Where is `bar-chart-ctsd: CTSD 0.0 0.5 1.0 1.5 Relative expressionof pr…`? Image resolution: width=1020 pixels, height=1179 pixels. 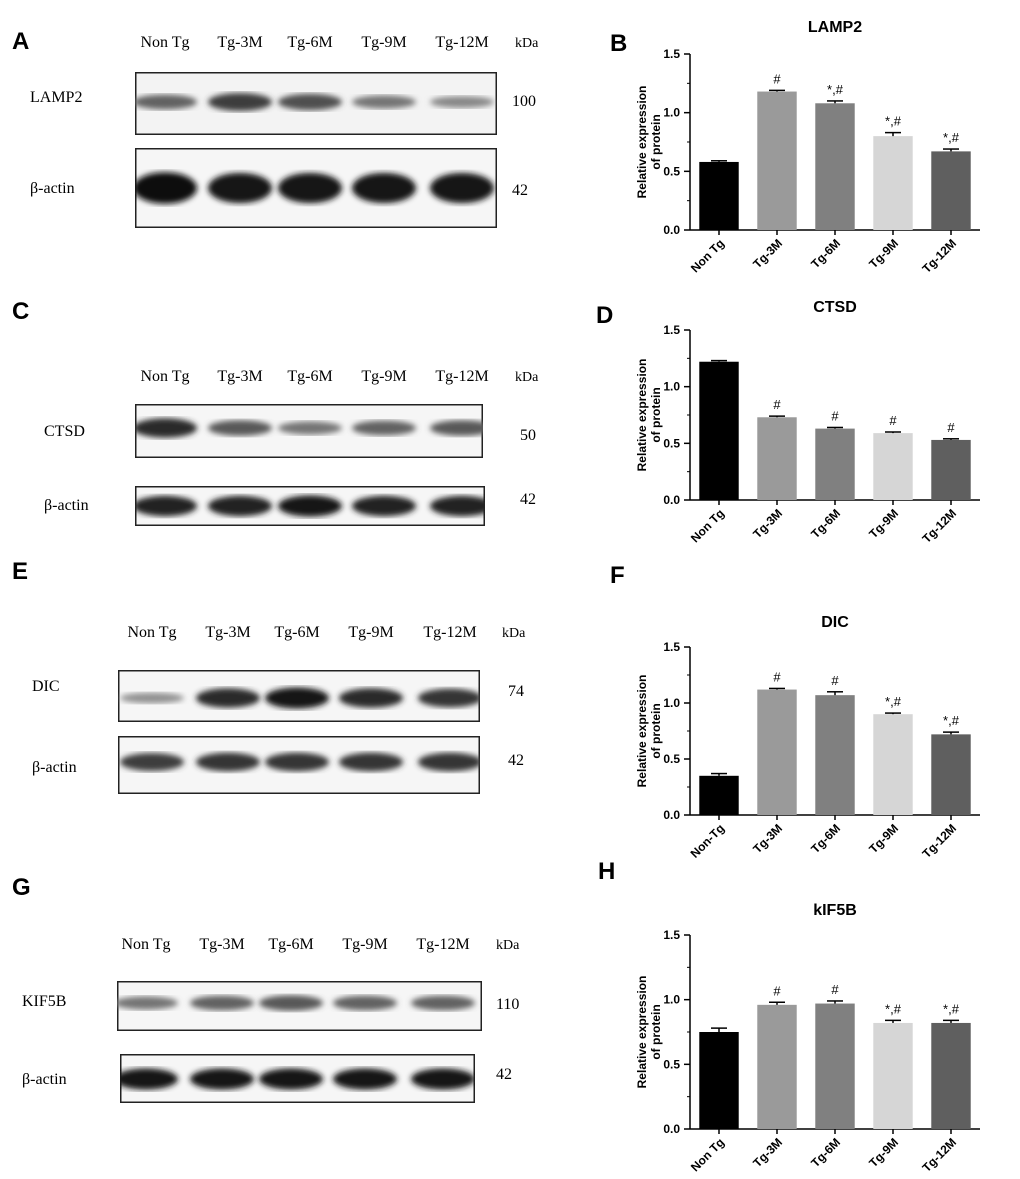 bar-chart-ctsd: CTSD 0.0 0.5 1.0 1.5 Relative expressionof pr… is located at coordinates (807, 422).